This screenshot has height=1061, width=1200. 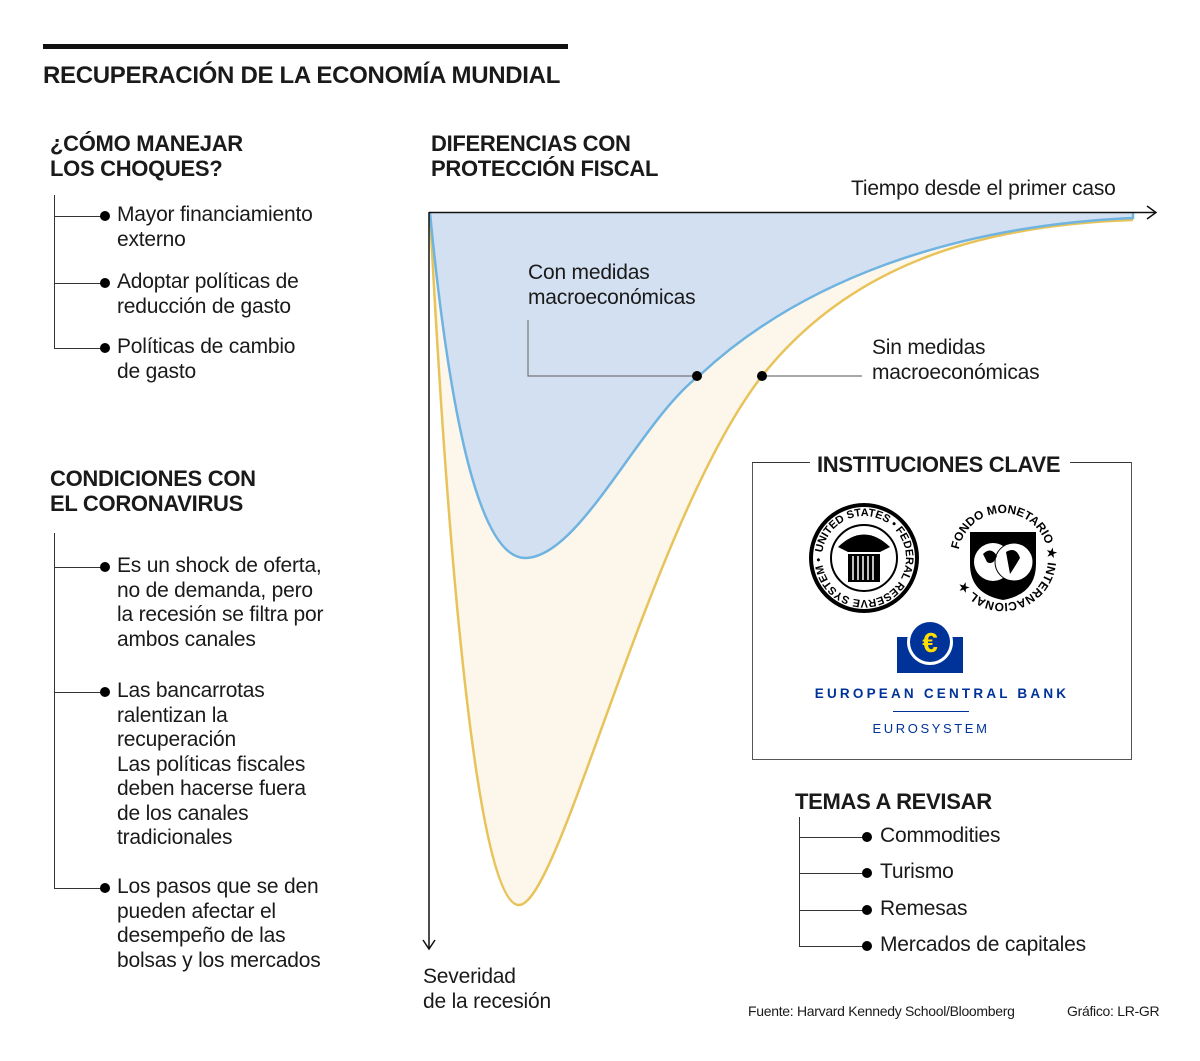 What do you see at coordinates (881, 1011) in the screenshot?
I see `source-note: Fuente: Harvard Kennedy School/Bloomberg` at bounding box center [881, 1011].